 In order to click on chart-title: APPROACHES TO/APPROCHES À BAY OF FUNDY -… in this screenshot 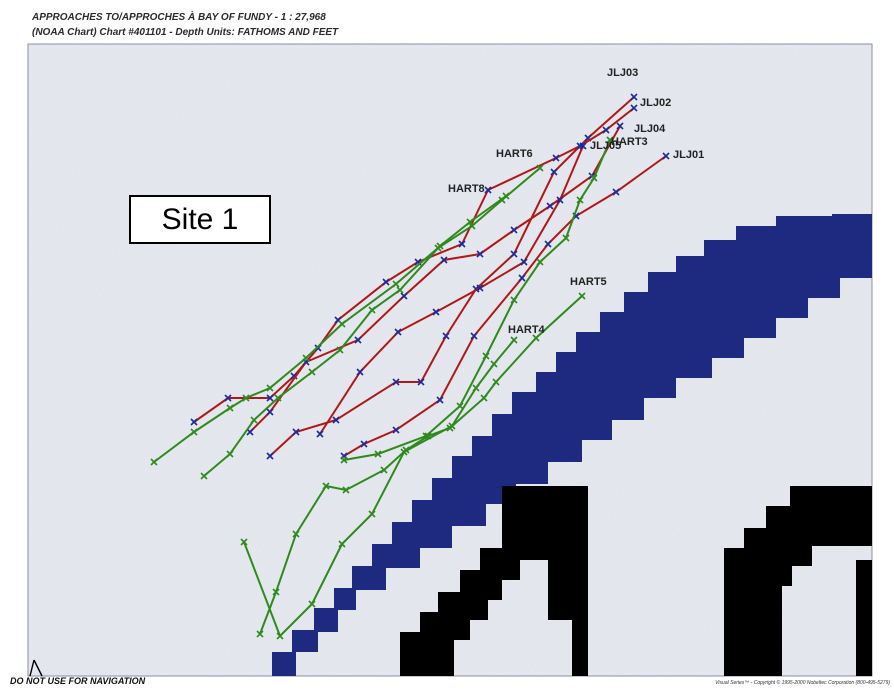, I will do `click(179, 17)`.